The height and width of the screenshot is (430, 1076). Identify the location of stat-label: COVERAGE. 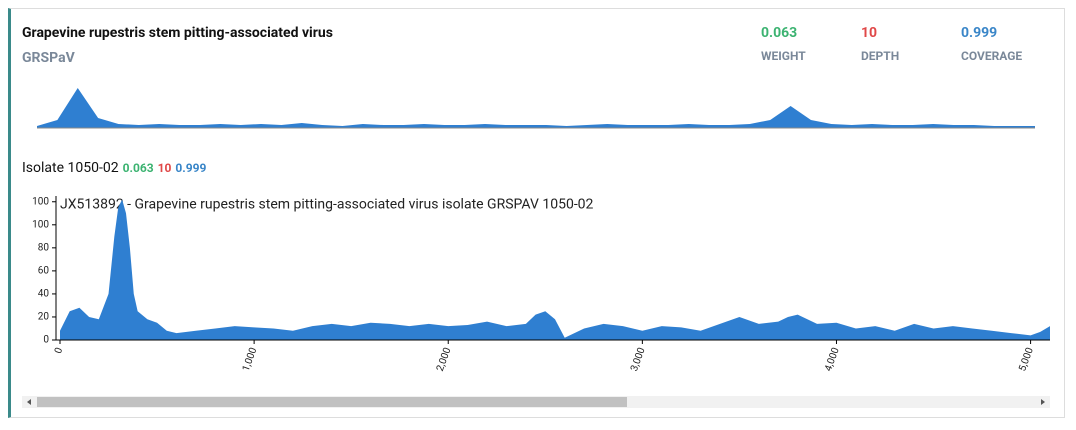
(992, 56).